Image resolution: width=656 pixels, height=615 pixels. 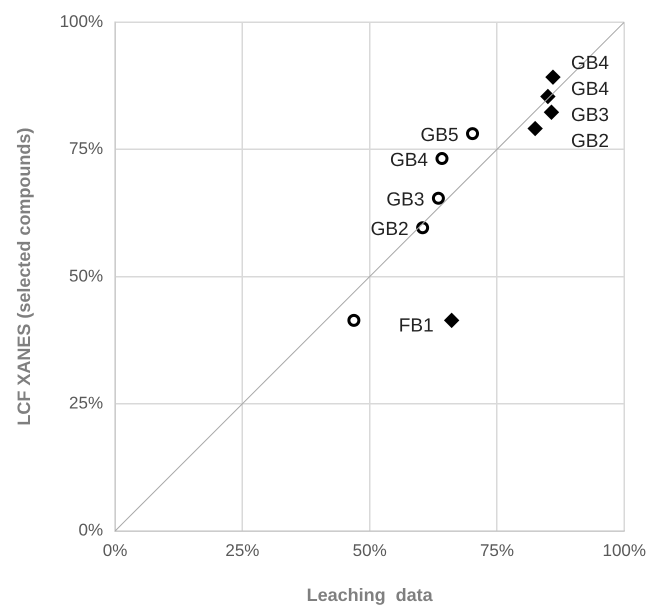 What do you see at coordinates (370, 595) in the screenshot?
I see `x-axis-title: Leaching data` at bounding box center [370, 595].